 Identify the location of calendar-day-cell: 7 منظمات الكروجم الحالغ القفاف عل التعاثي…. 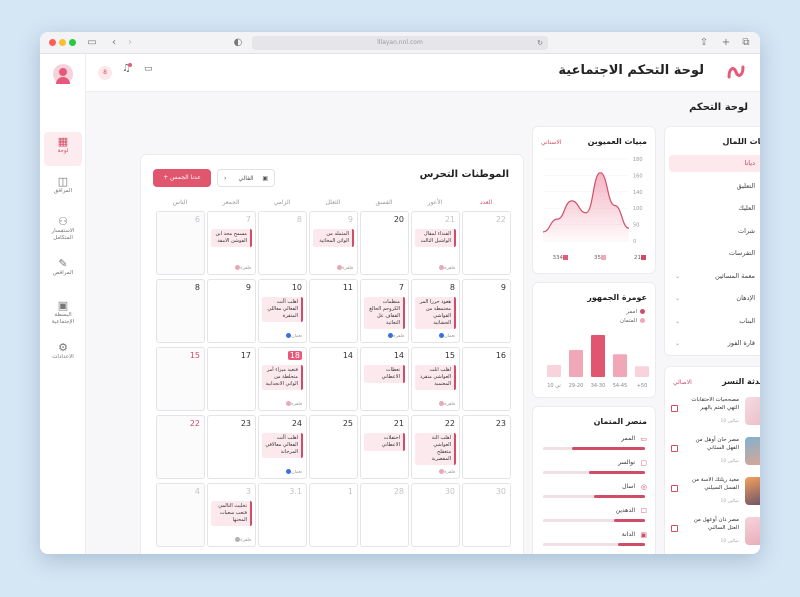
(384, 311).